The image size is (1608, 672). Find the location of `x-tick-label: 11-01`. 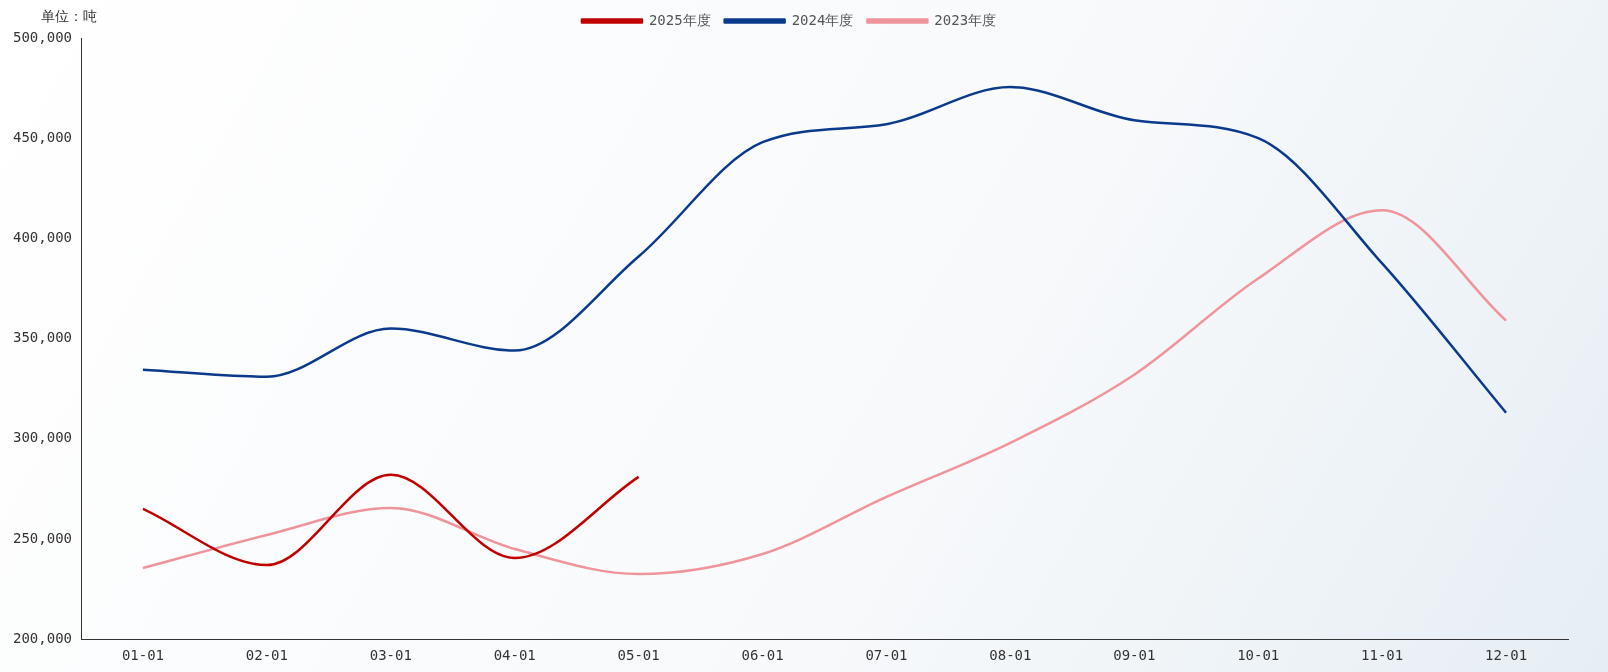

x-tick-label: 11-01 is located at coordinates (1382, 655).